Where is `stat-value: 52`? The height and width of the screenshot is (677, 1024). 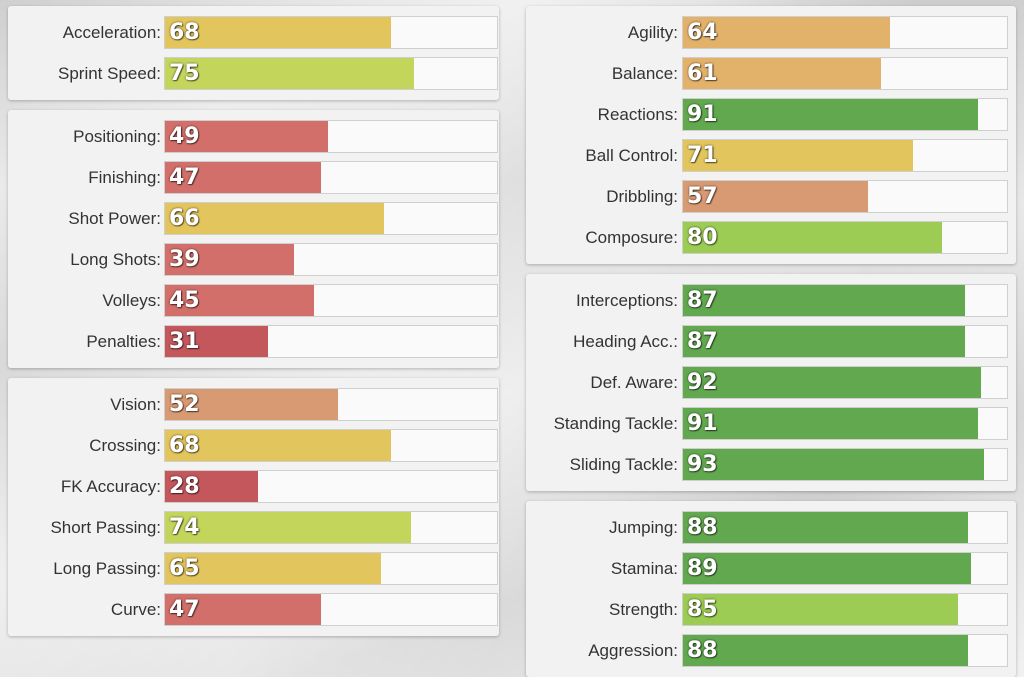 stat-value: 52 is located at coordinates (184, 404).